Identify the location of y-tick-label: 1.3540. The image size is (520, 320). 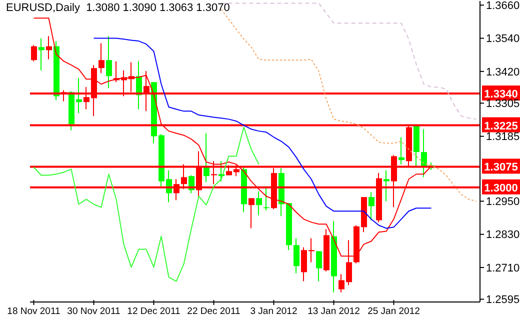
(503, 39).